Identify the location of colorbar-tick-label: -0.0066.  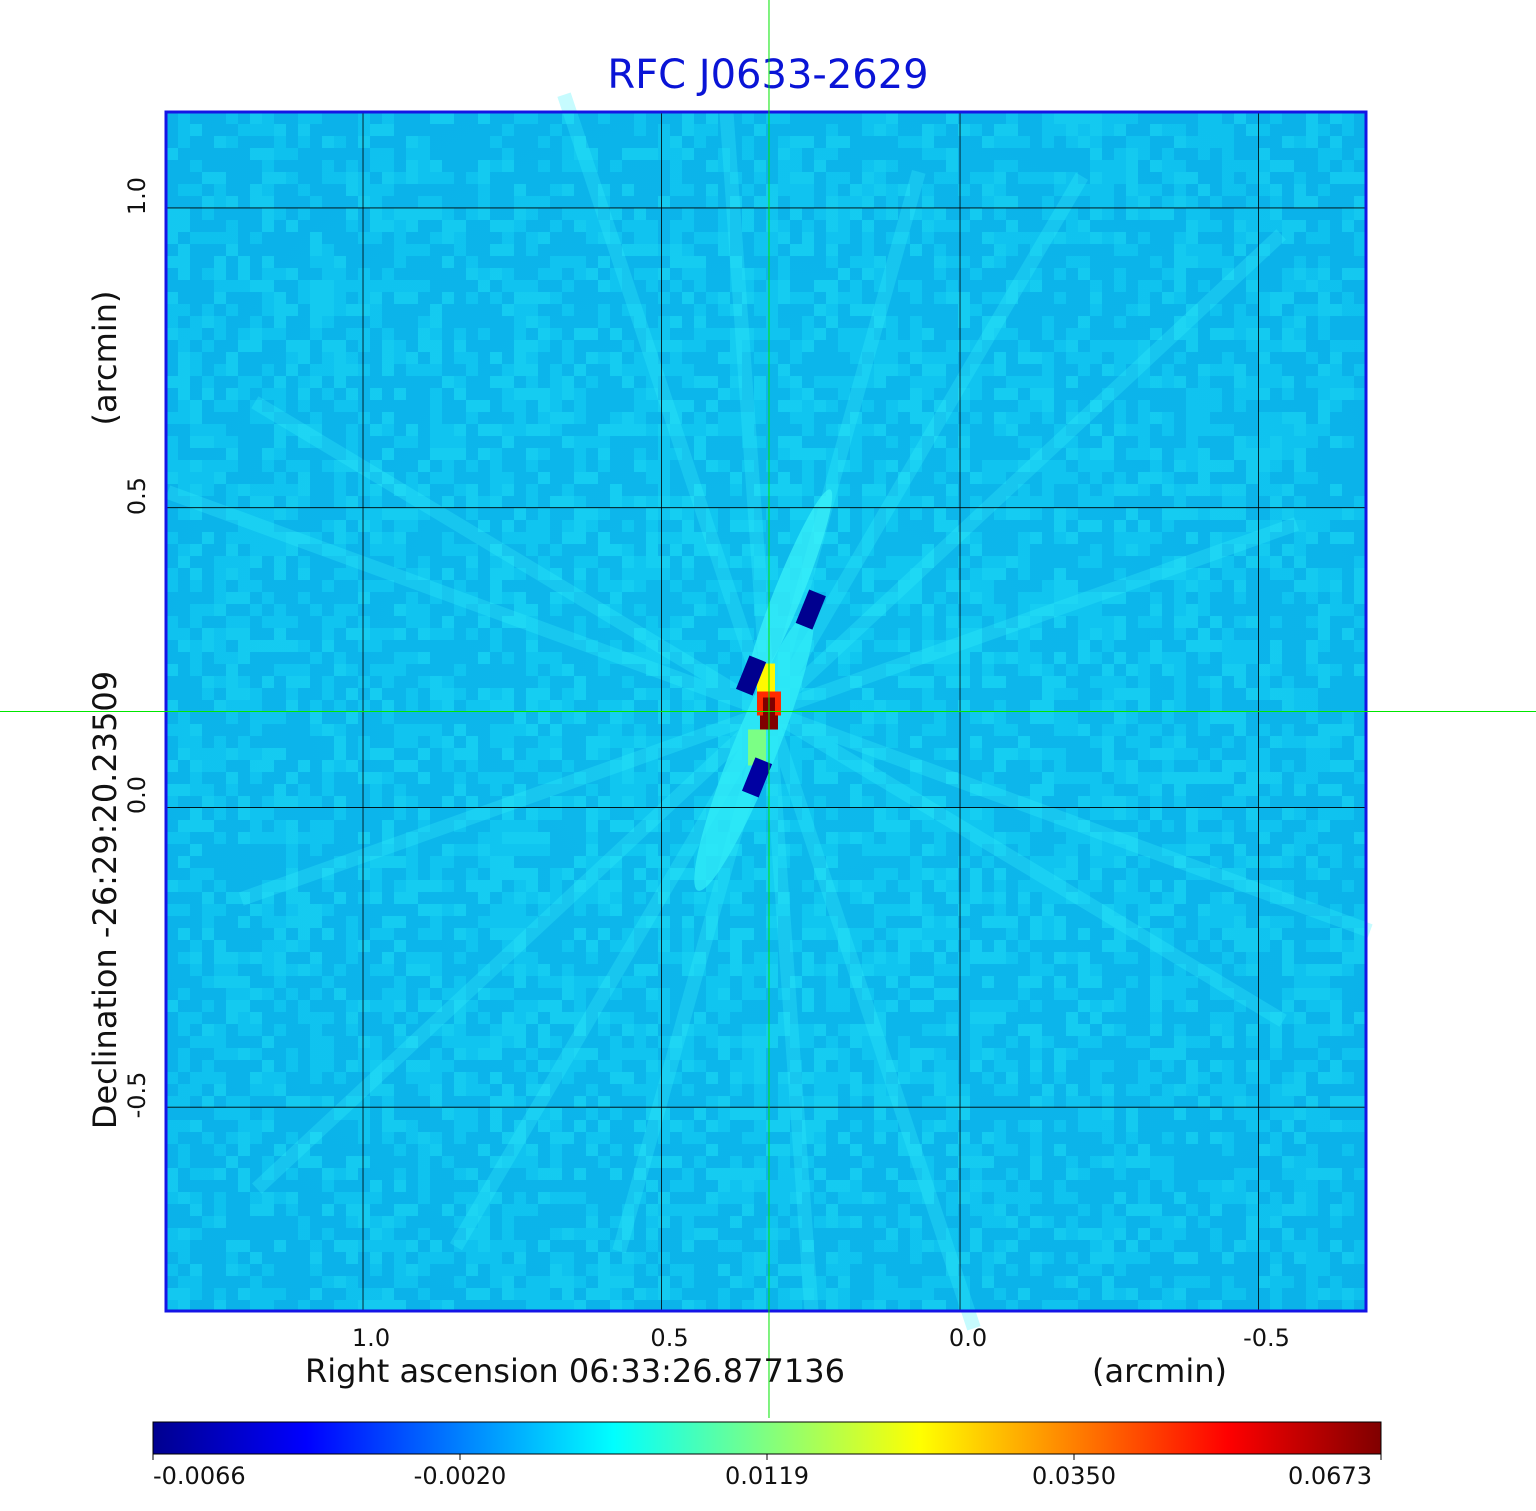
(199, 1476).